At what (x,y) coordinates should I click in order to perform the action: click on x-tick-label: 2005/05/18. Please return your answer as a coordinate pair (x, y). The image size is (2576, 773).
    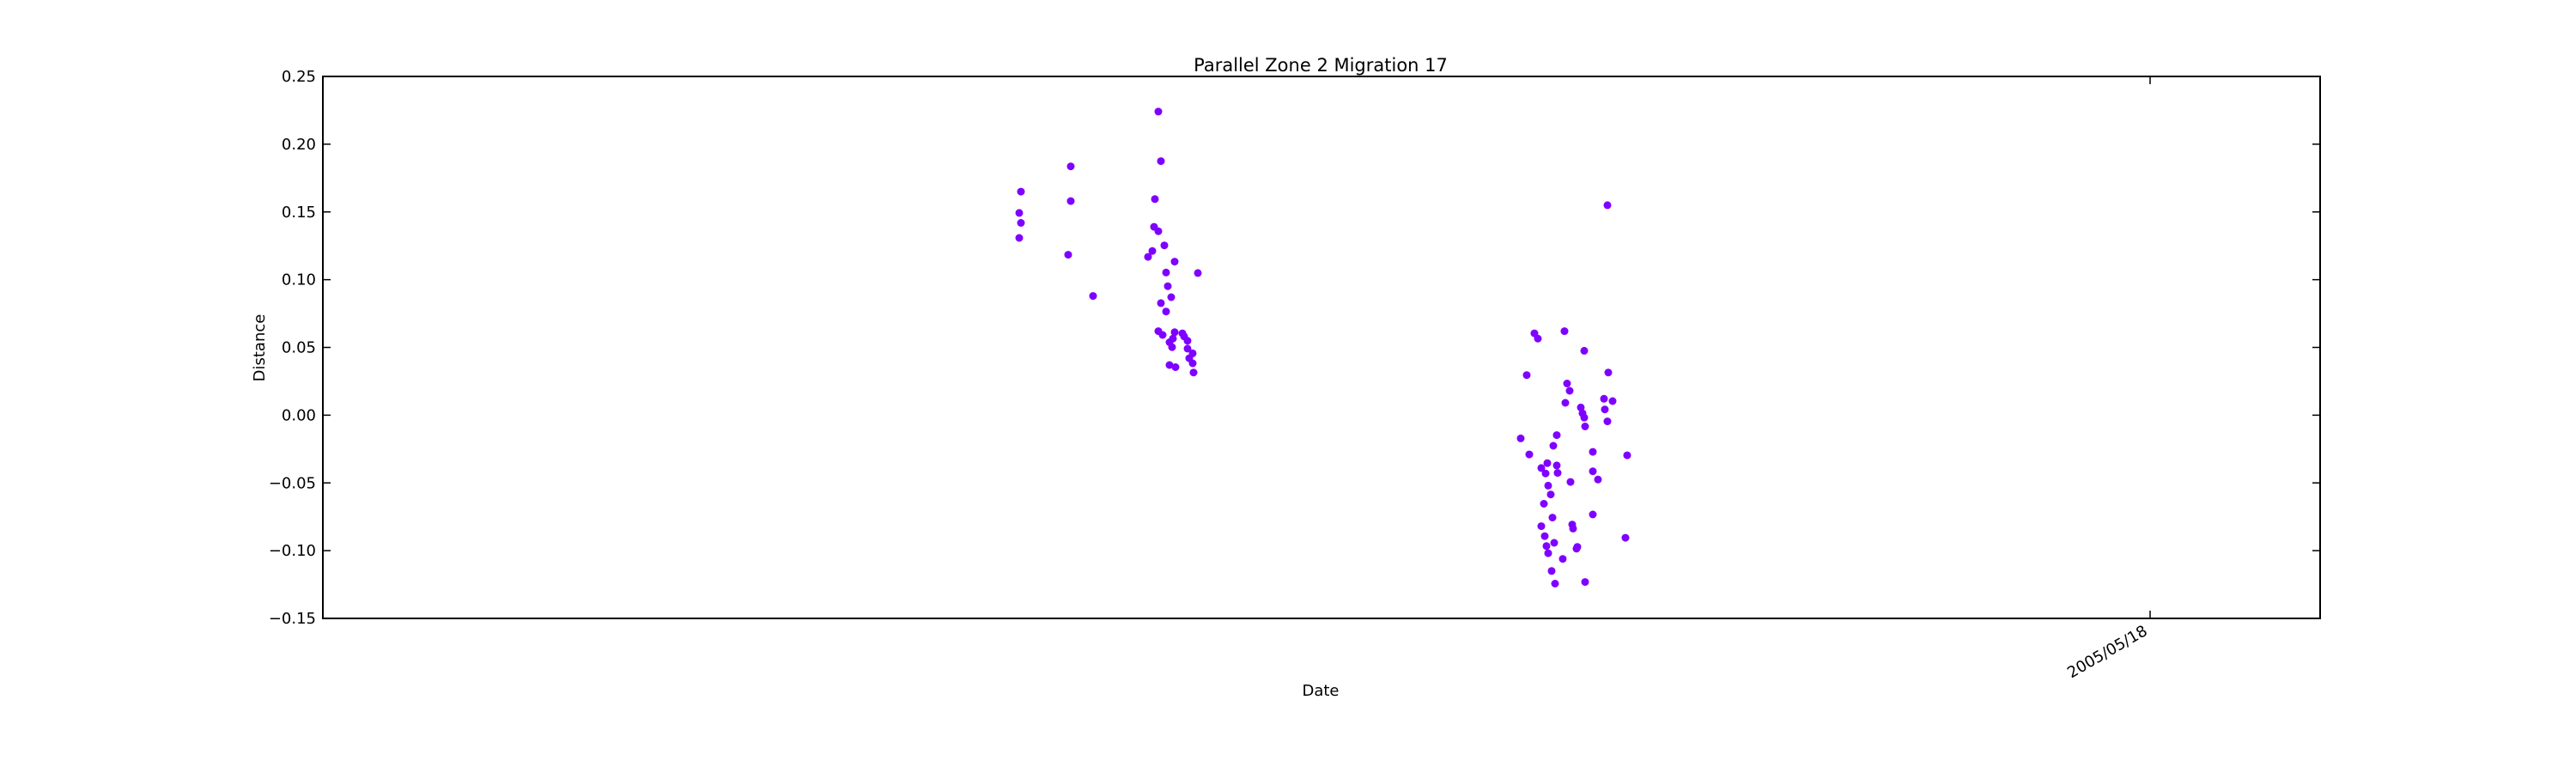
    Looking at the image, I should click on (2107, 652).